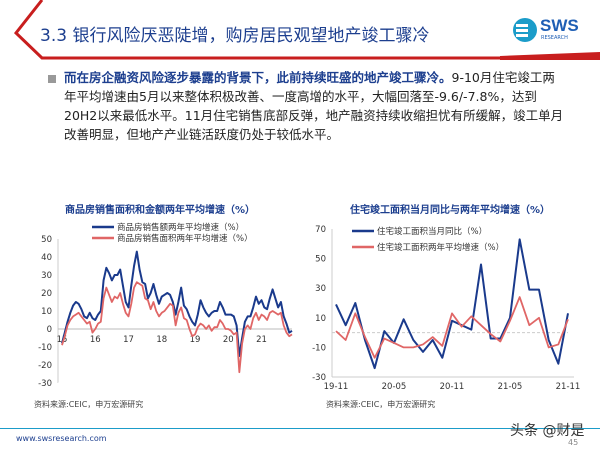 This screenshot has height=450, width=600. Describe the element at coordinates (559, 25) in the screenshot. I see `logo-text: SWS` at that location.